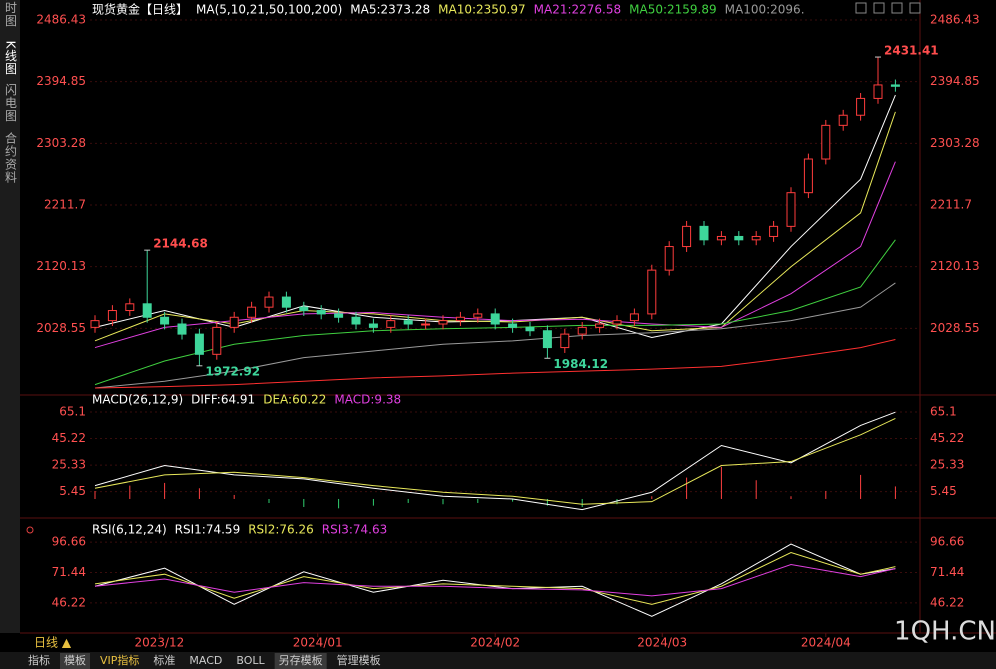 This screenshot has width=996, height=669. What do you see at coordinates (826, 643) in the screenshot?
I see `x-tick-label: 2024/04` at bounding box center [826, 643].